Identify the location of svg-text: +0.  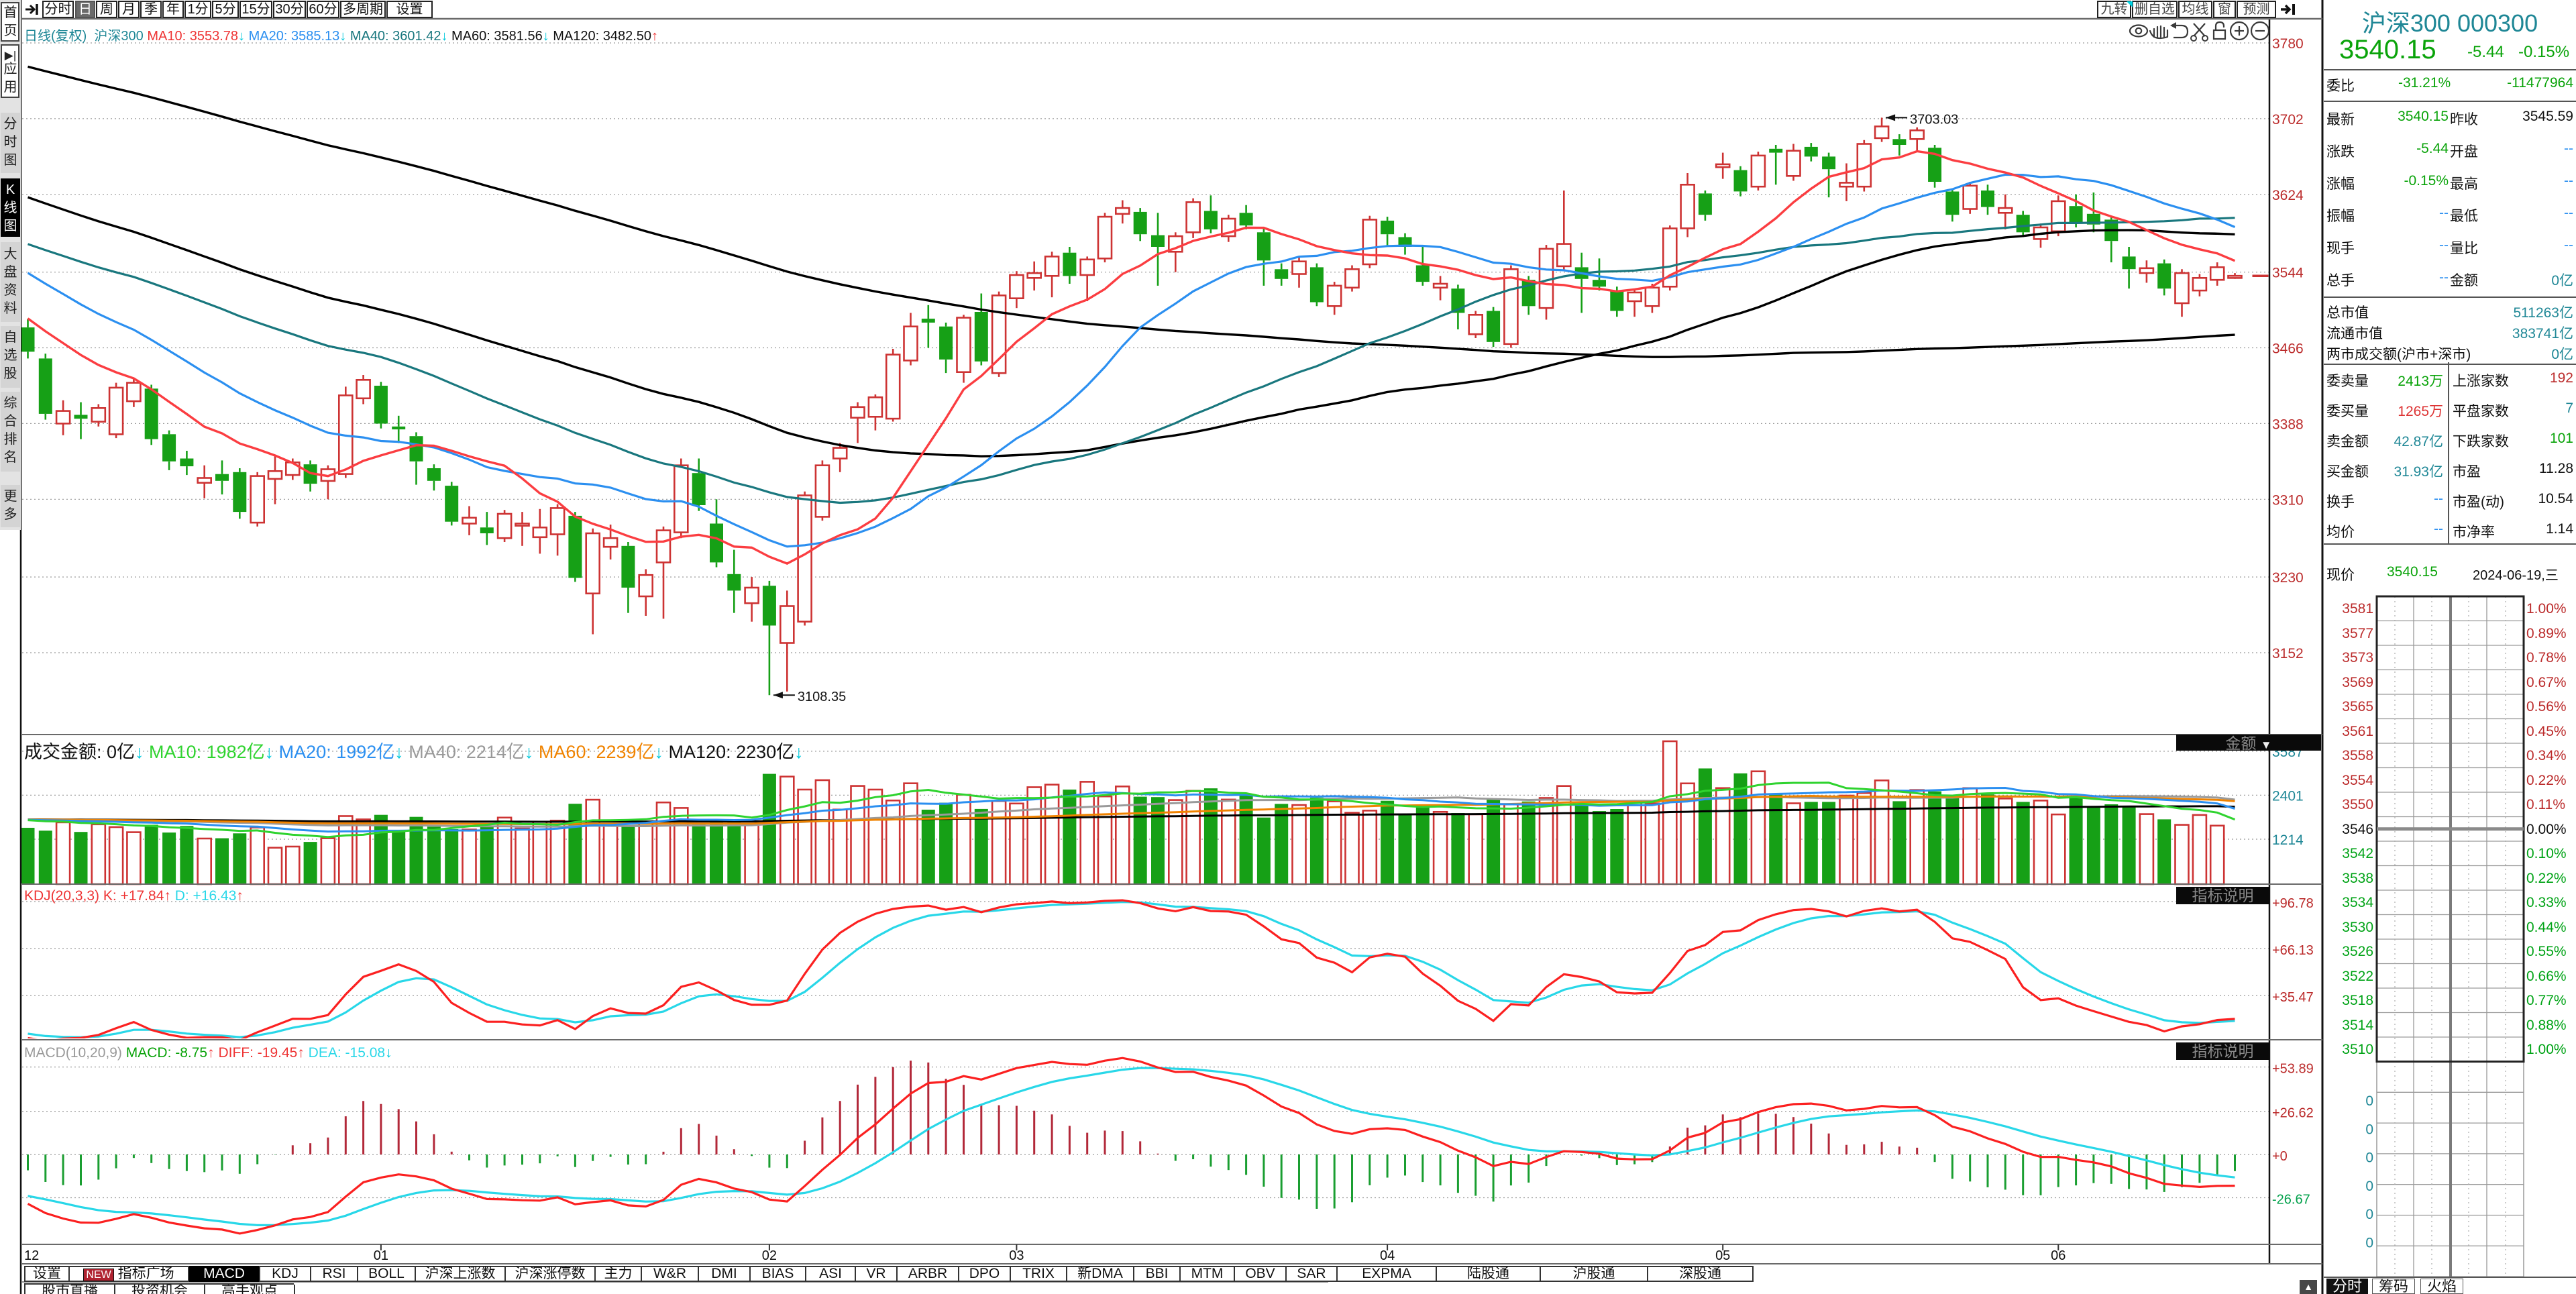
(2280, 1156).